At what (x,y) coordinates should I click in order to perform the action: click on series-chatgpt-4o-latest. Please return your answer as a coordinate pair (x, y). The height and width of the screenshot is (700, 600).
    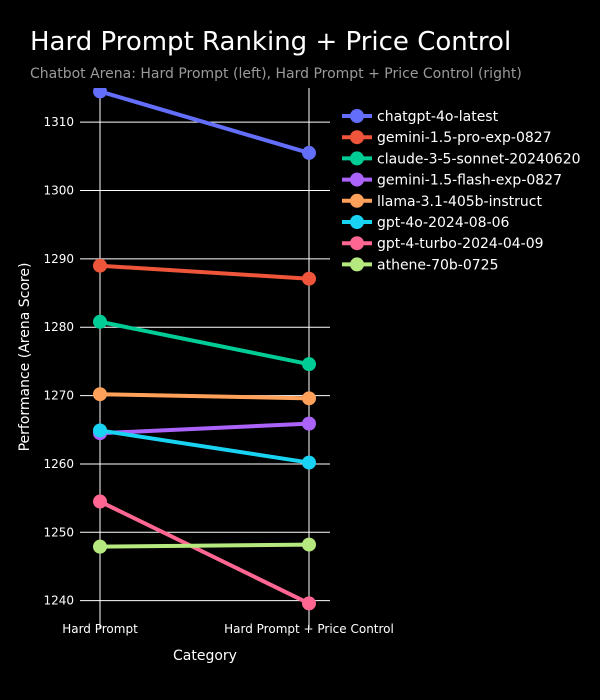
    Looking at the image, I should click on (204, 122).